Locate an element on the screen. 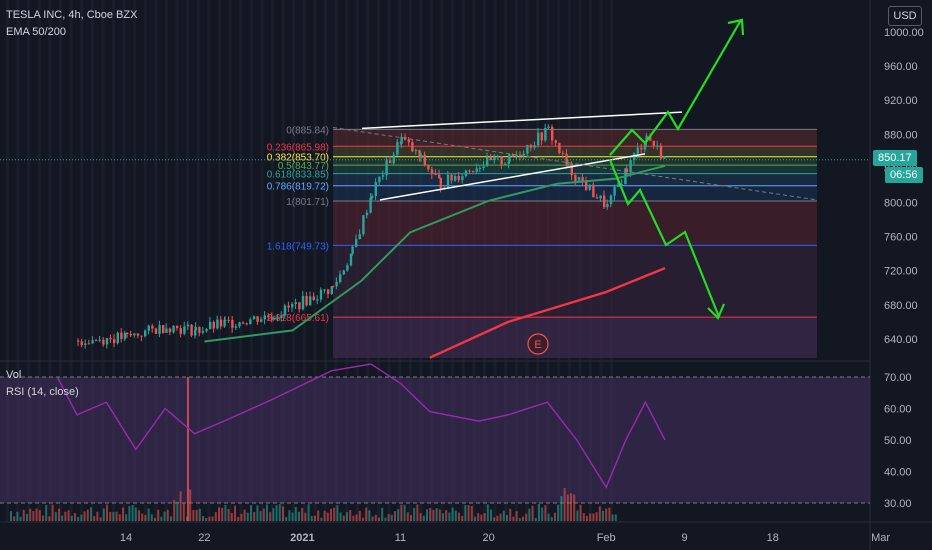  last-price-tag: 850.17 is located at coordinates (895, 158).